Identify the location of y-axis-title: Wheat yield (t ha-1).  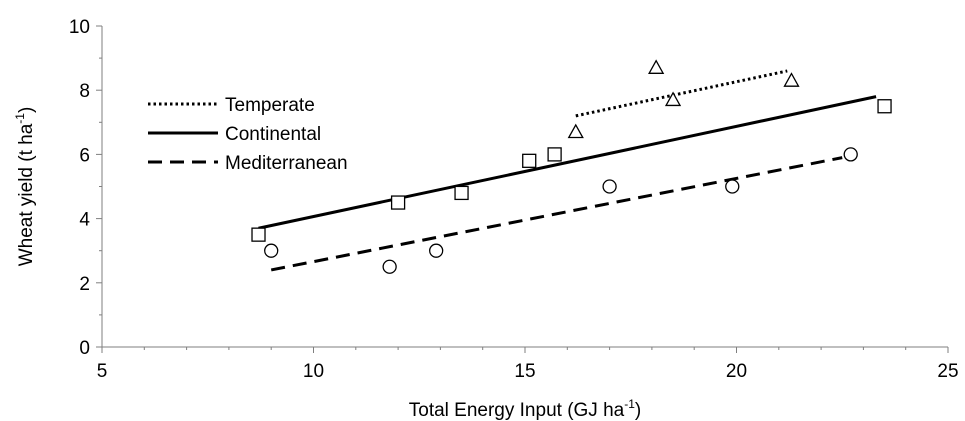
(25, 187).